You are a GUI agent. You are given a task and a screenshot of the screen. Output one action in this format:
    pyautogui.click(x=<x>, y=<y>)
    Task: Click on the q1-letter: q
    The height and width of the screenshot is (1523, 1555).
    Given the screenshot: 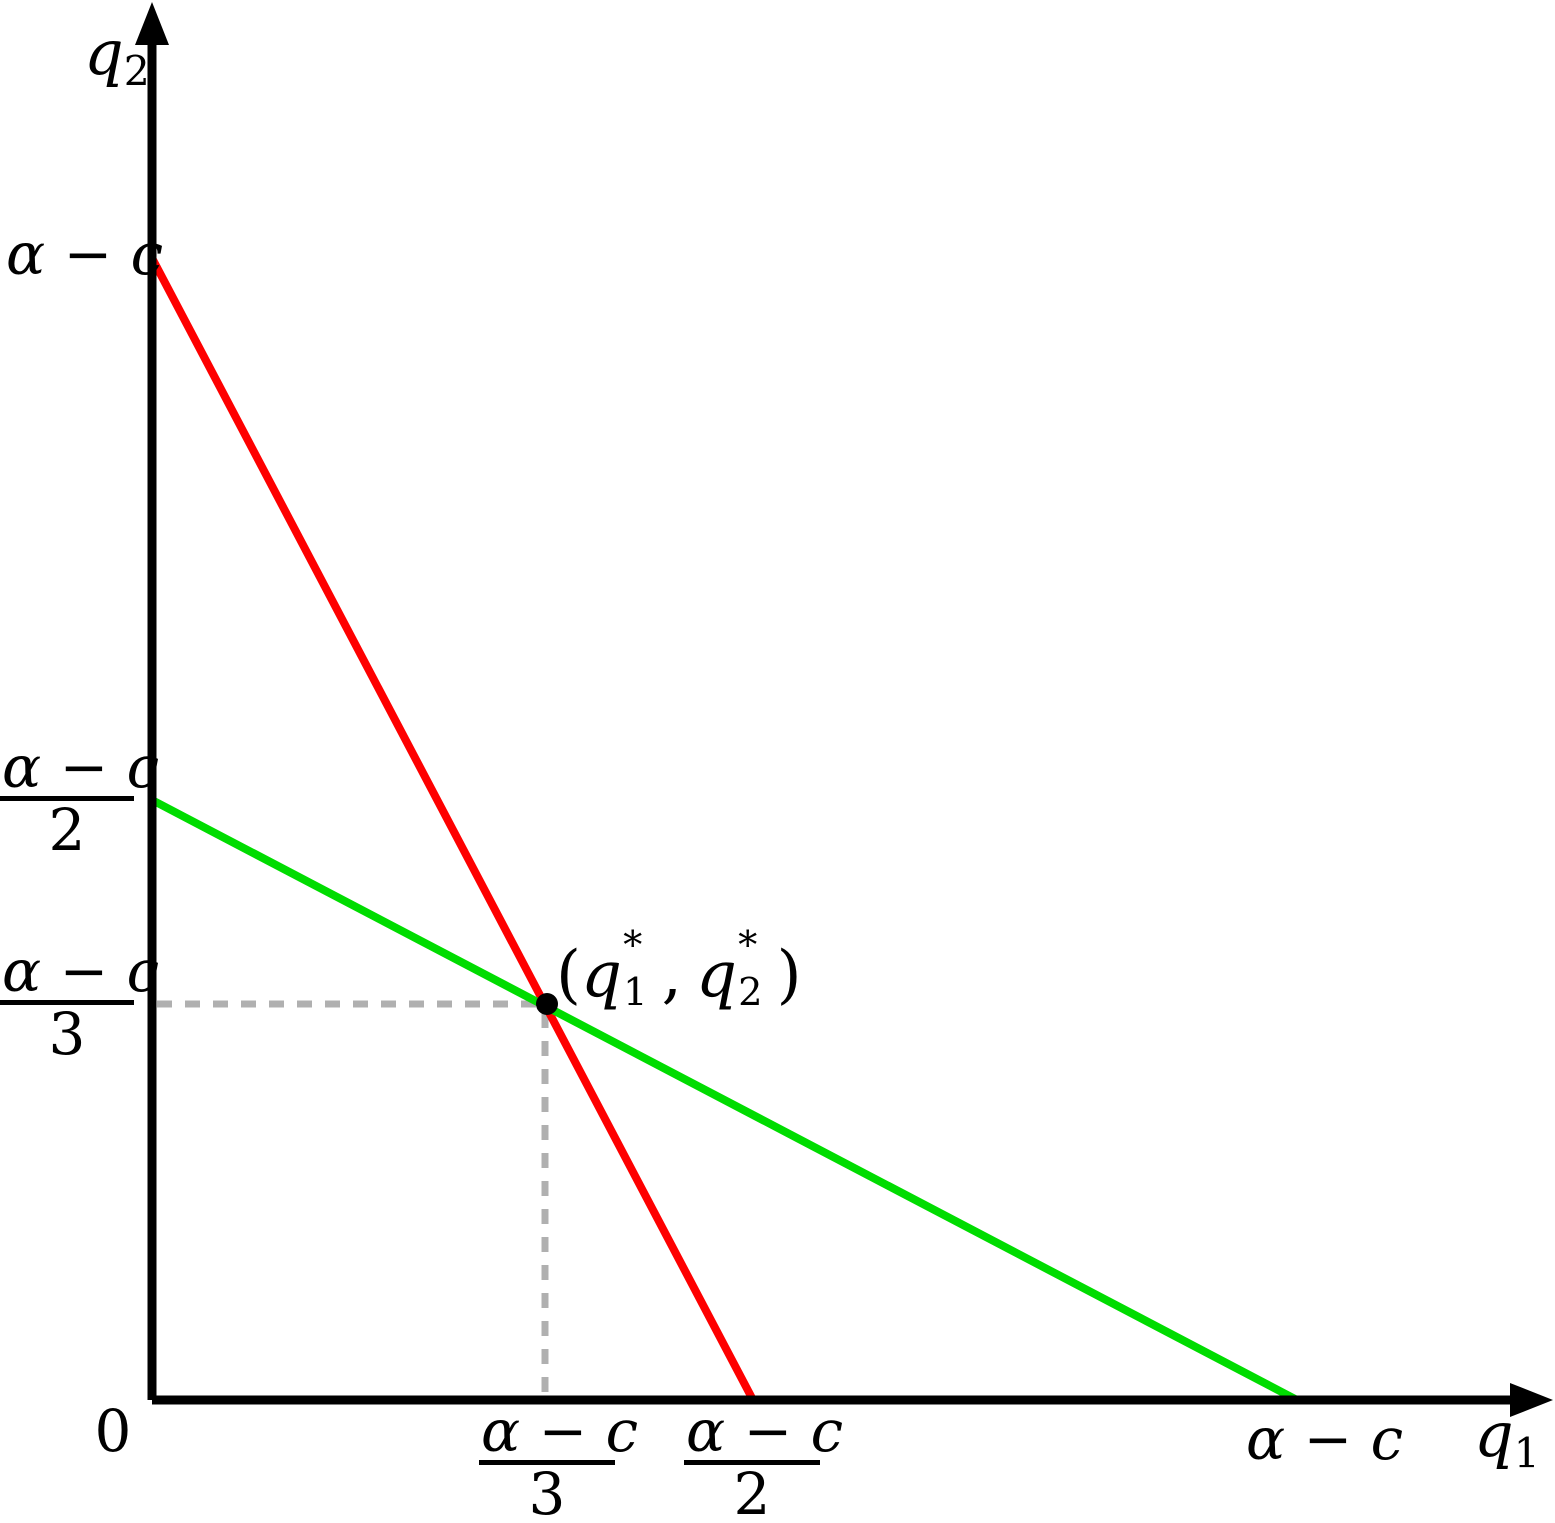 What is the action you would take?
    pyautogui.click(x=601, y=975)
    